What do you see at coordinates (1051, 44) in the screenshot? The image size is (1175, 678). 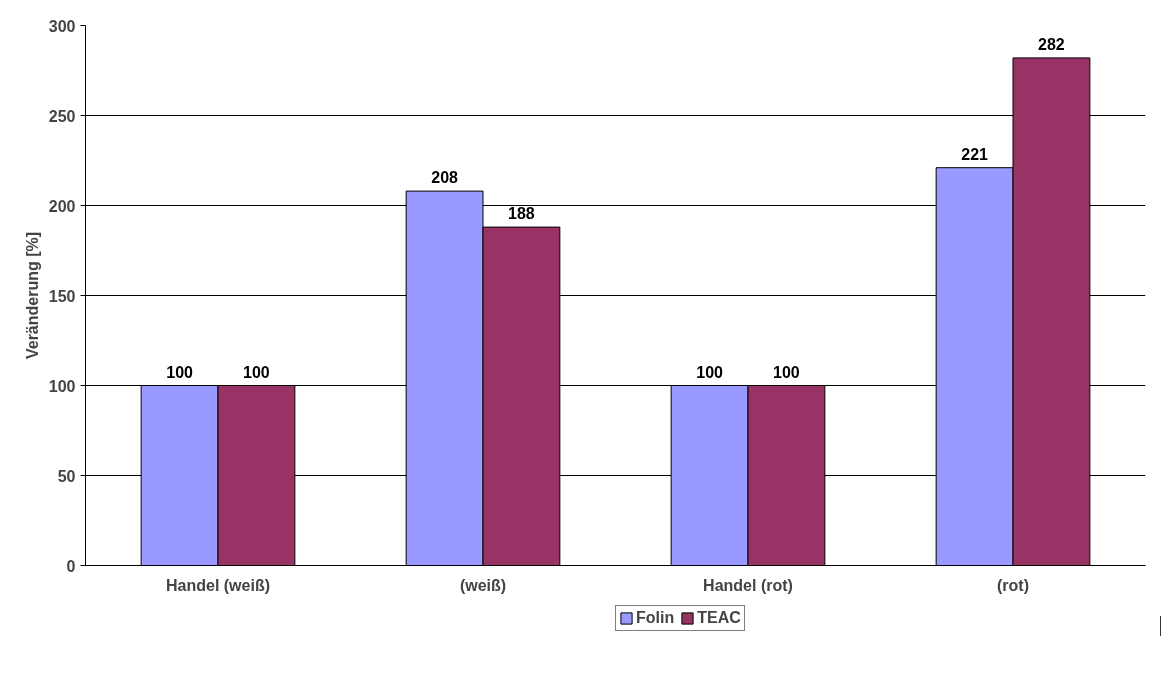 I see `data-label: 282` at bounding box center [1051, 44].